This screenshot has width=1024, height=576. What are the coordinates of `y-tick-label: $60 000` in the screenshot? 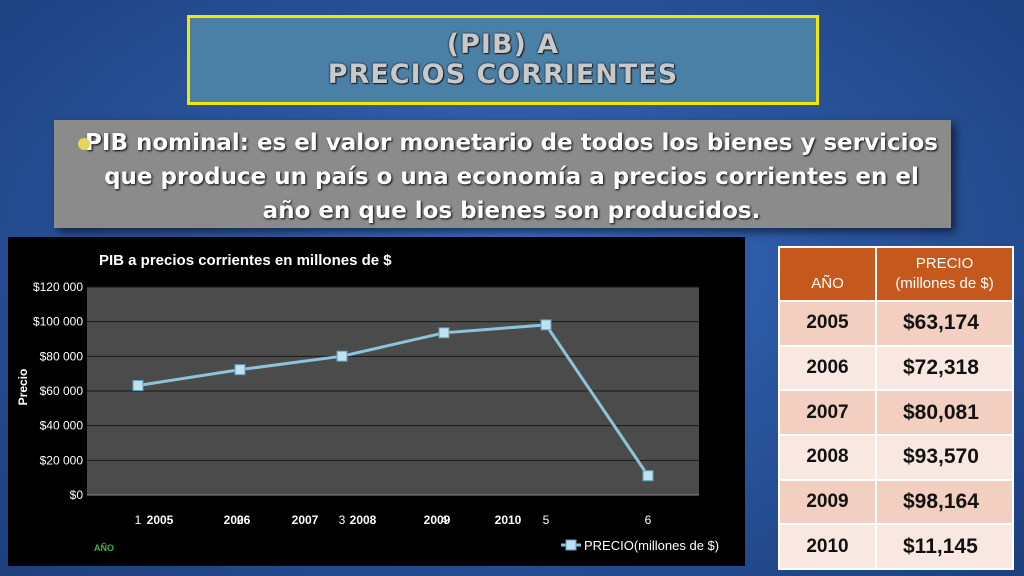 It's located at (62, 391).